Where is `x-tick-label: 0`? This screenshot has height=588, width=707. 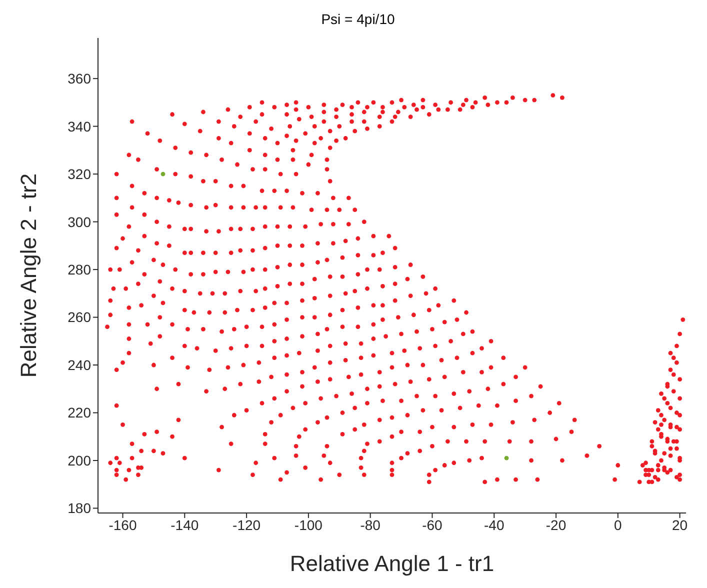 x-tick-label: 0 is located at coordinates (618, 524).